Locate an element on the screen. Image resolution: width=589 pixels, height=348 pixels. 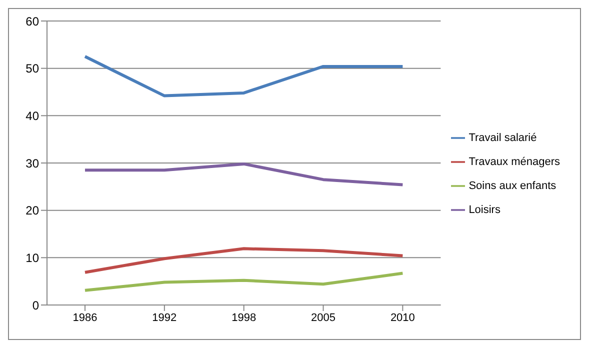
legend-label: Travaux ménagers is located at coordinates (514, 162).